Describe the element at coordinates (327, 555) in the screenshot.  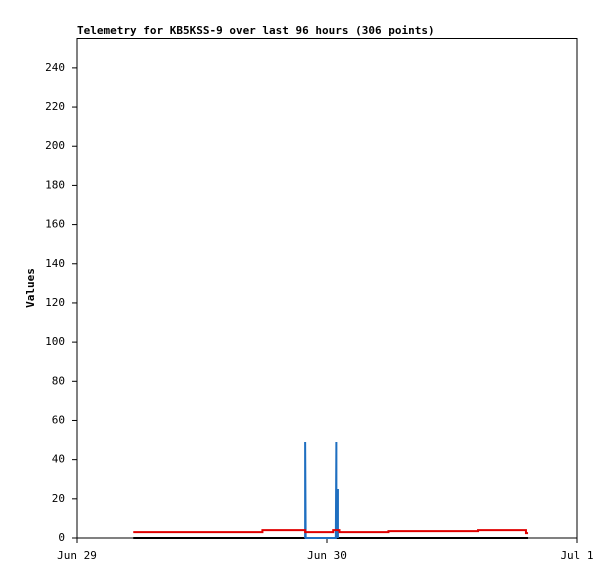
I see `x-tick-label: Jun 30` at that location.